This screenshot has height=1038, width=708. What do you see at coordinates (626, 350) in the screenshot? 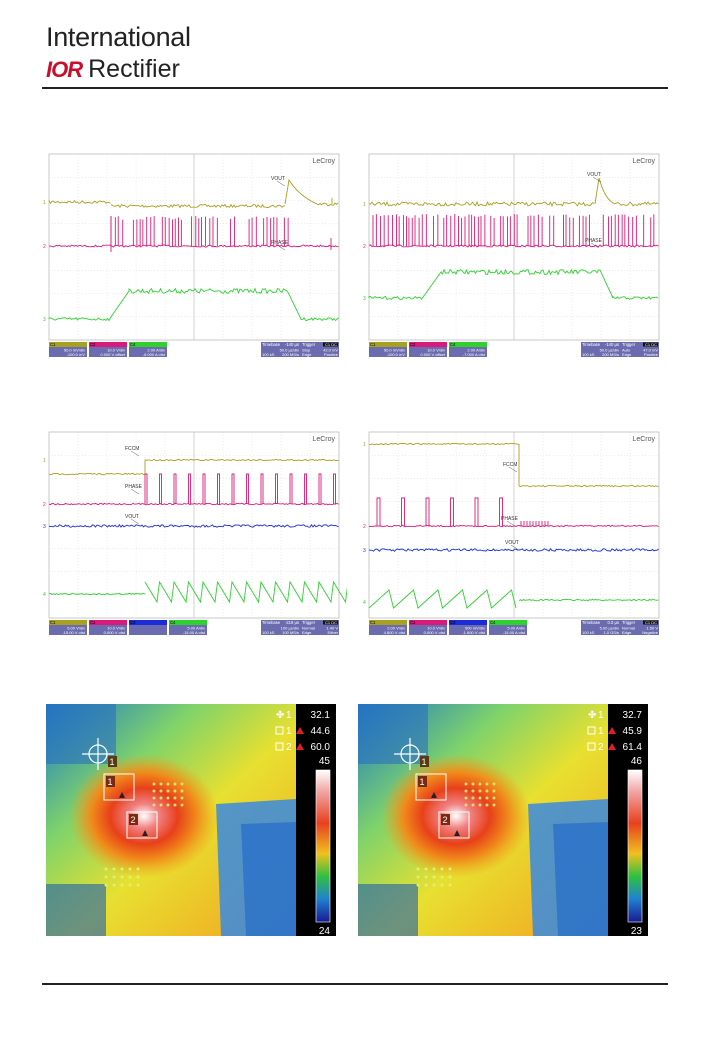
I see `trigger-mode: Auto` at bounding box center [626, 350].